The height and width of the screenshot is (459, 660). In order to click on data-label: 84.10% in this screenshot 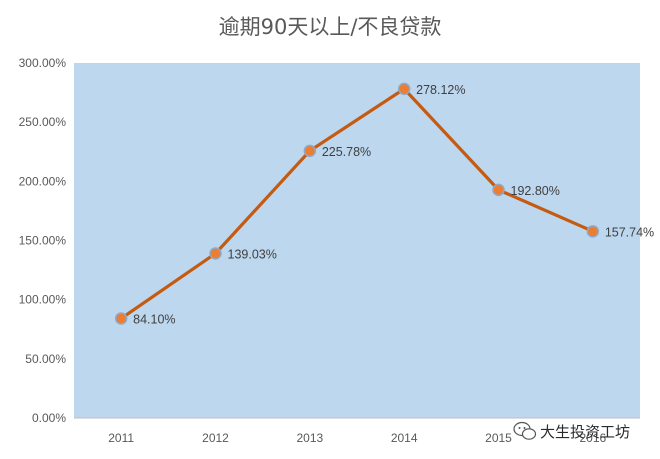, I will do `click(154, 319)`.